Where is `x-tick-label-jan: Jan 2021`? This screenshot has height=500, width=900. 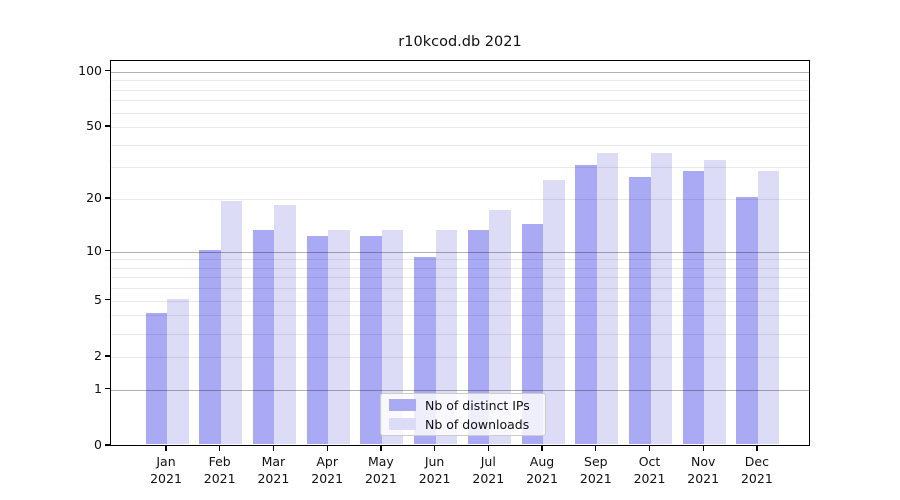 x-tick-label-jan: Jan 2021 is located at coordinates (166, 470).